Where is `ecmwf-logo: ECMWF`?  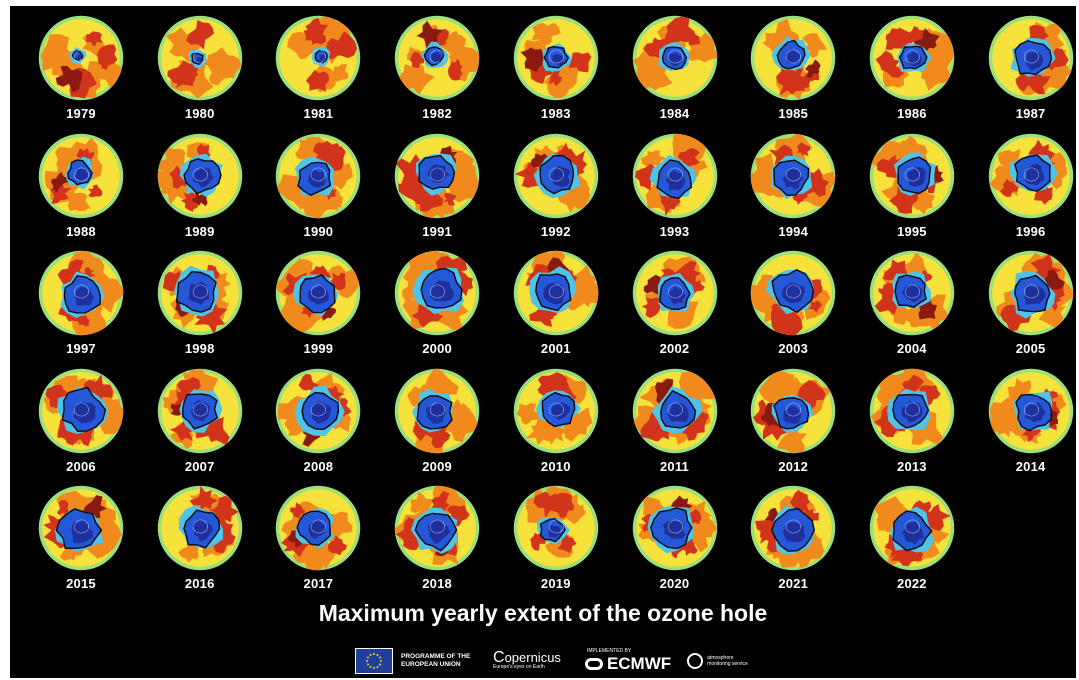
ecmwf-logo: ECMWF is located at coordinates (628, 664).